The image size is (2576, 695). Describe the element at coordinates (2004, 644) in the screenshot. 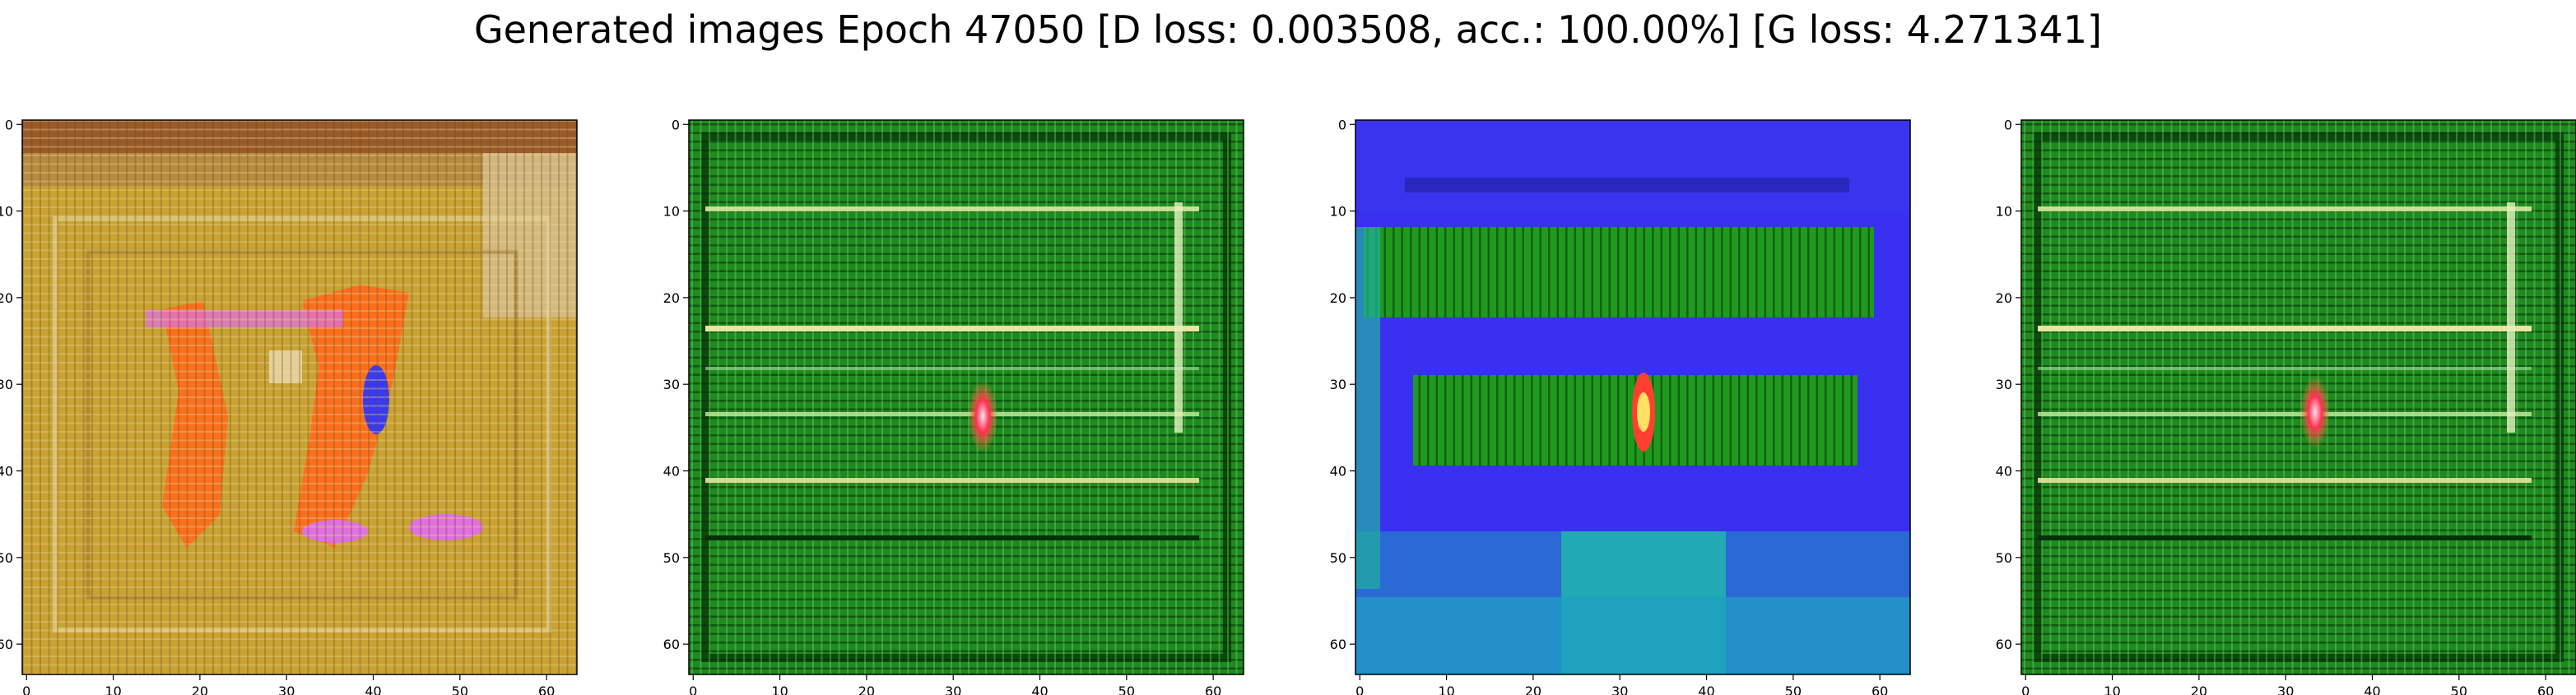

I see `panel-4-y-tick-label: 60` at that location.